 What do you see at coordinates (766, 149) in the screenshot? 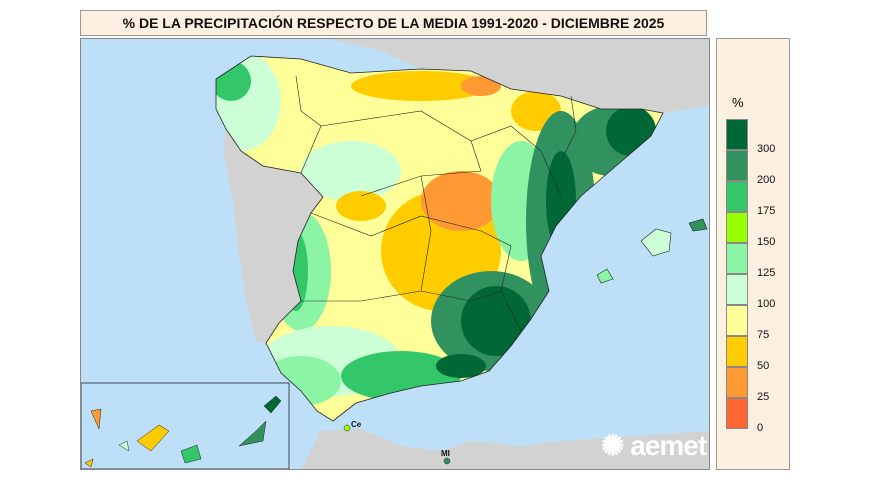
I see `legend-label: 300` at bounding box center [766, 149].